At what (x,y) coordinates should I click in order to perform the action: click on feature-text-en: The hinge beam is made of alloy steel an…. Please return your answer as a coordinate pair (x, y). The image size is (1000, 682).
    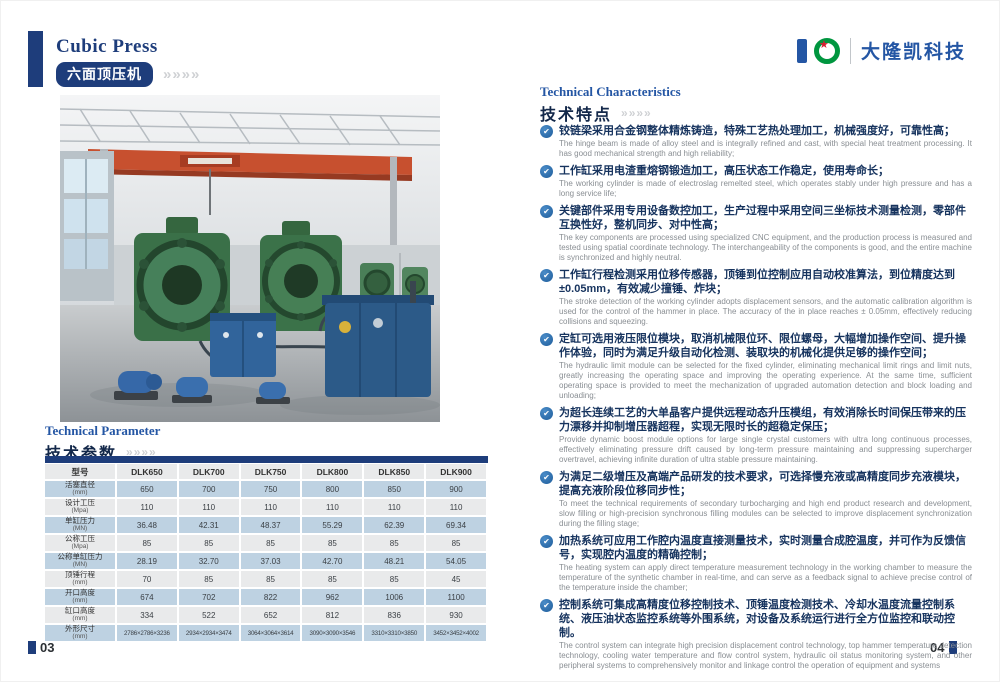
    Looking at the image, I should click on (765, 148).